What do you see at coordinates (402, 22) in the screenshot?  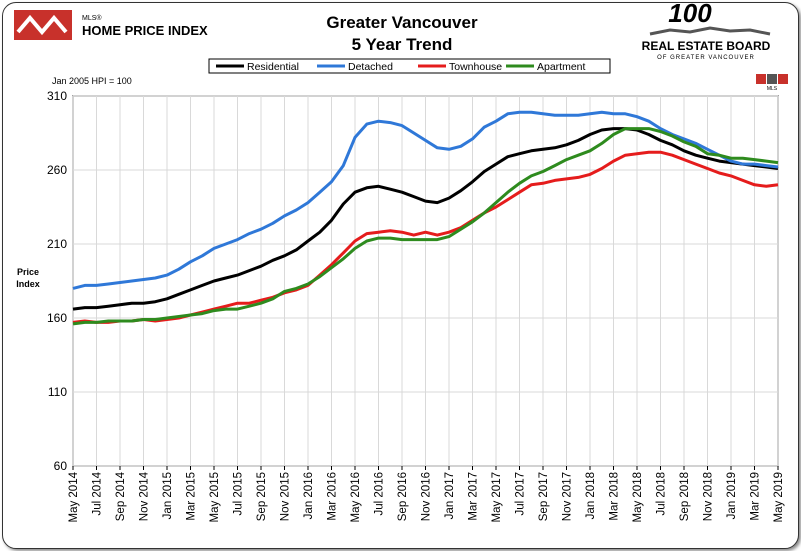 I see `chart-title: Greater Vancouver` at bounding box center [402, 22].